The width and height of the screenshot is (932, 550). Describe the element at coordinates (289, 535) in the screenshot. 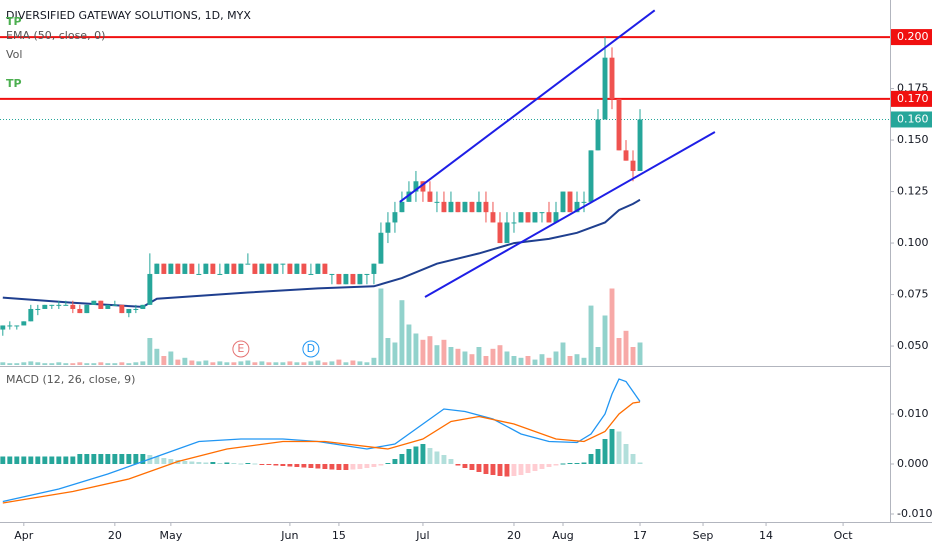

I see `x-tick-label: Jun` at that location.